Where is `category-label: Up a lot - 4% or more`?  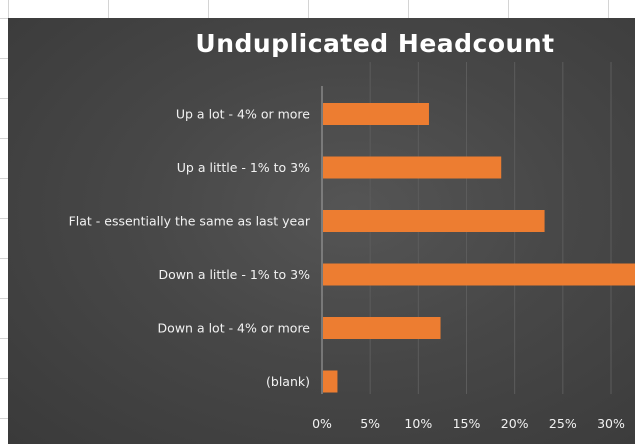
category-label: Up a lot - 4% or more is located at coordinates (243, 114).